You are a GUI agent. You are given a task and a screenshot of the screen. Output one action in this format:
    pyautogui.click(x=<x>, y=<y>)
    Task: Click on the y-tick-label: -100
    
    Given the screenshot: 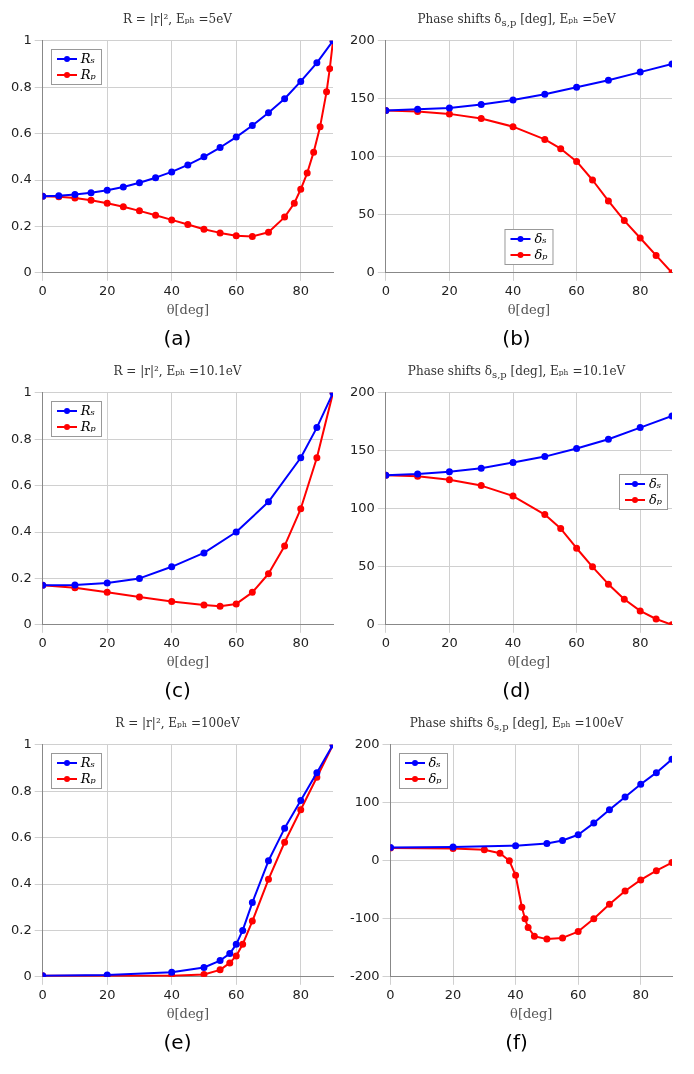 What is the action you would take?
    pyautogui.click(x=364, y=918)
    